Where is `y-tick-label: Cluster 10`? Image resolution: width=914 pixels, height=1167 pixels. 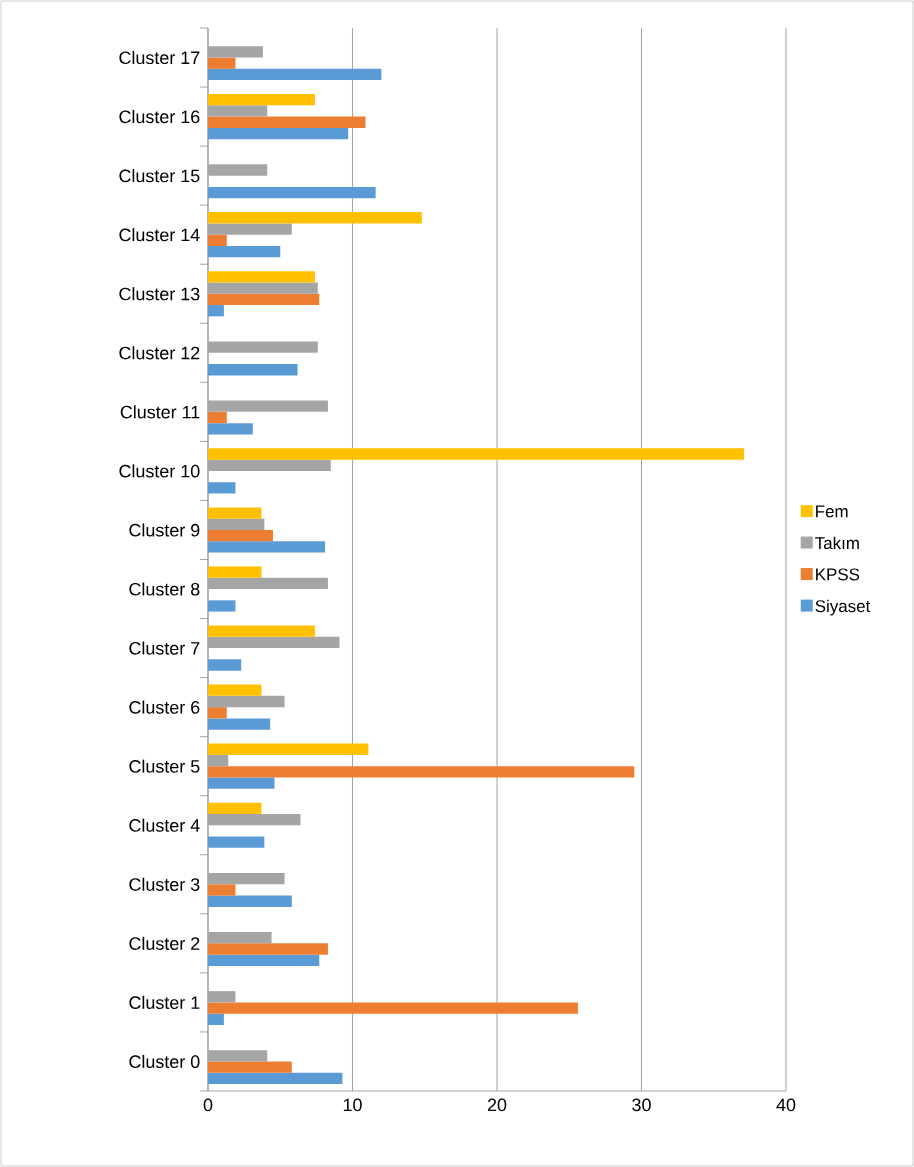
y-tick-label: Cluster 10 is located at coordinates (159, 471).